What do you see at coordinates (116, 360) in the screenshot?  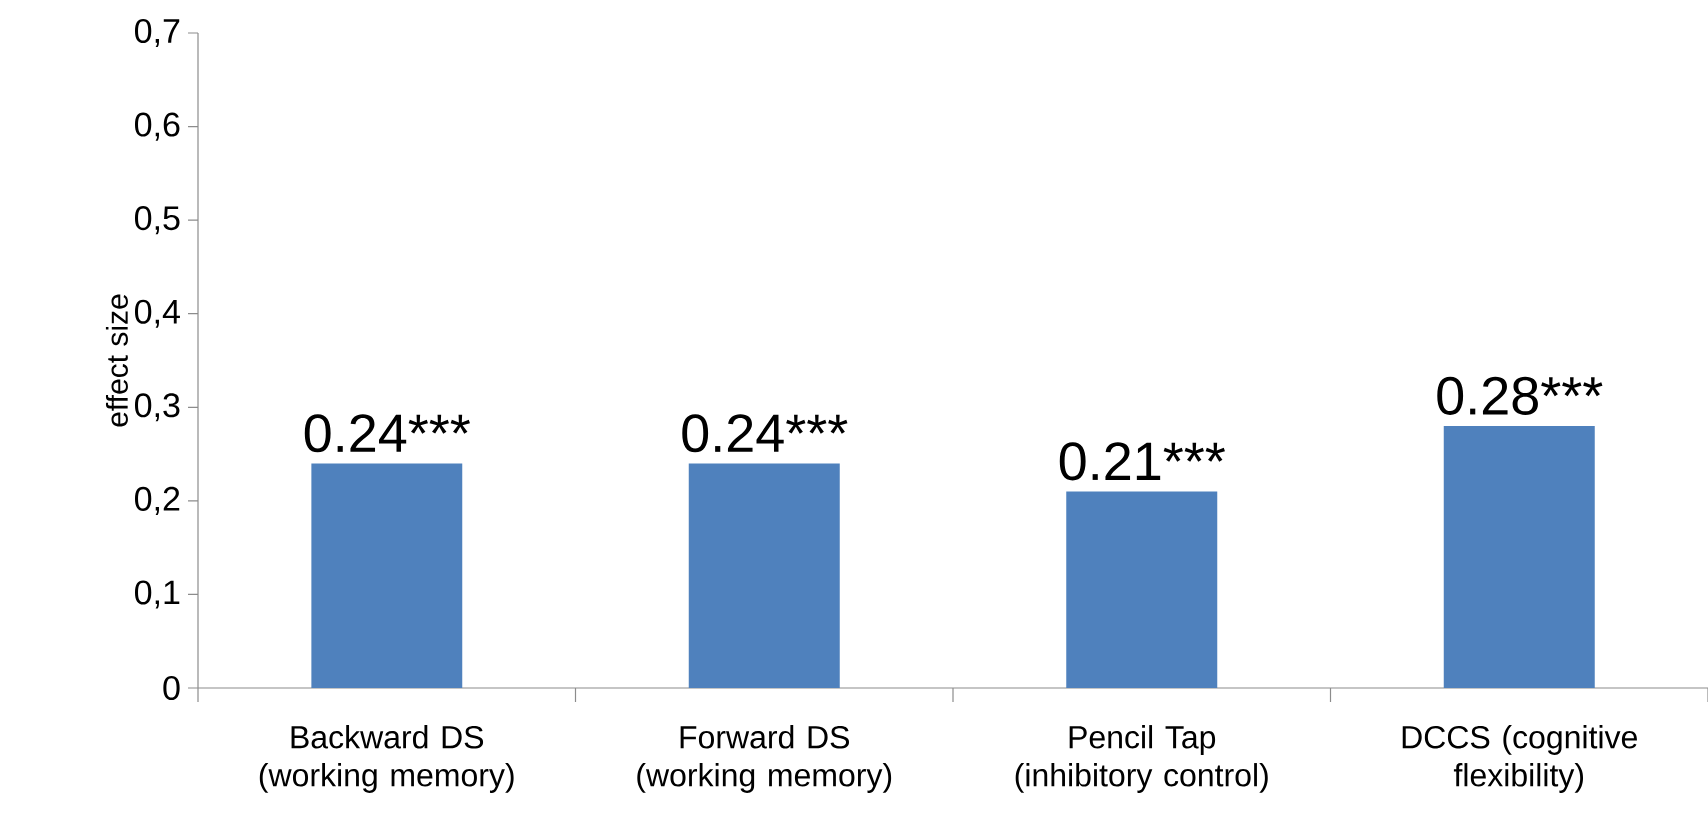 I see `y-axis-title: effect size` at bounding box center [116, 360].